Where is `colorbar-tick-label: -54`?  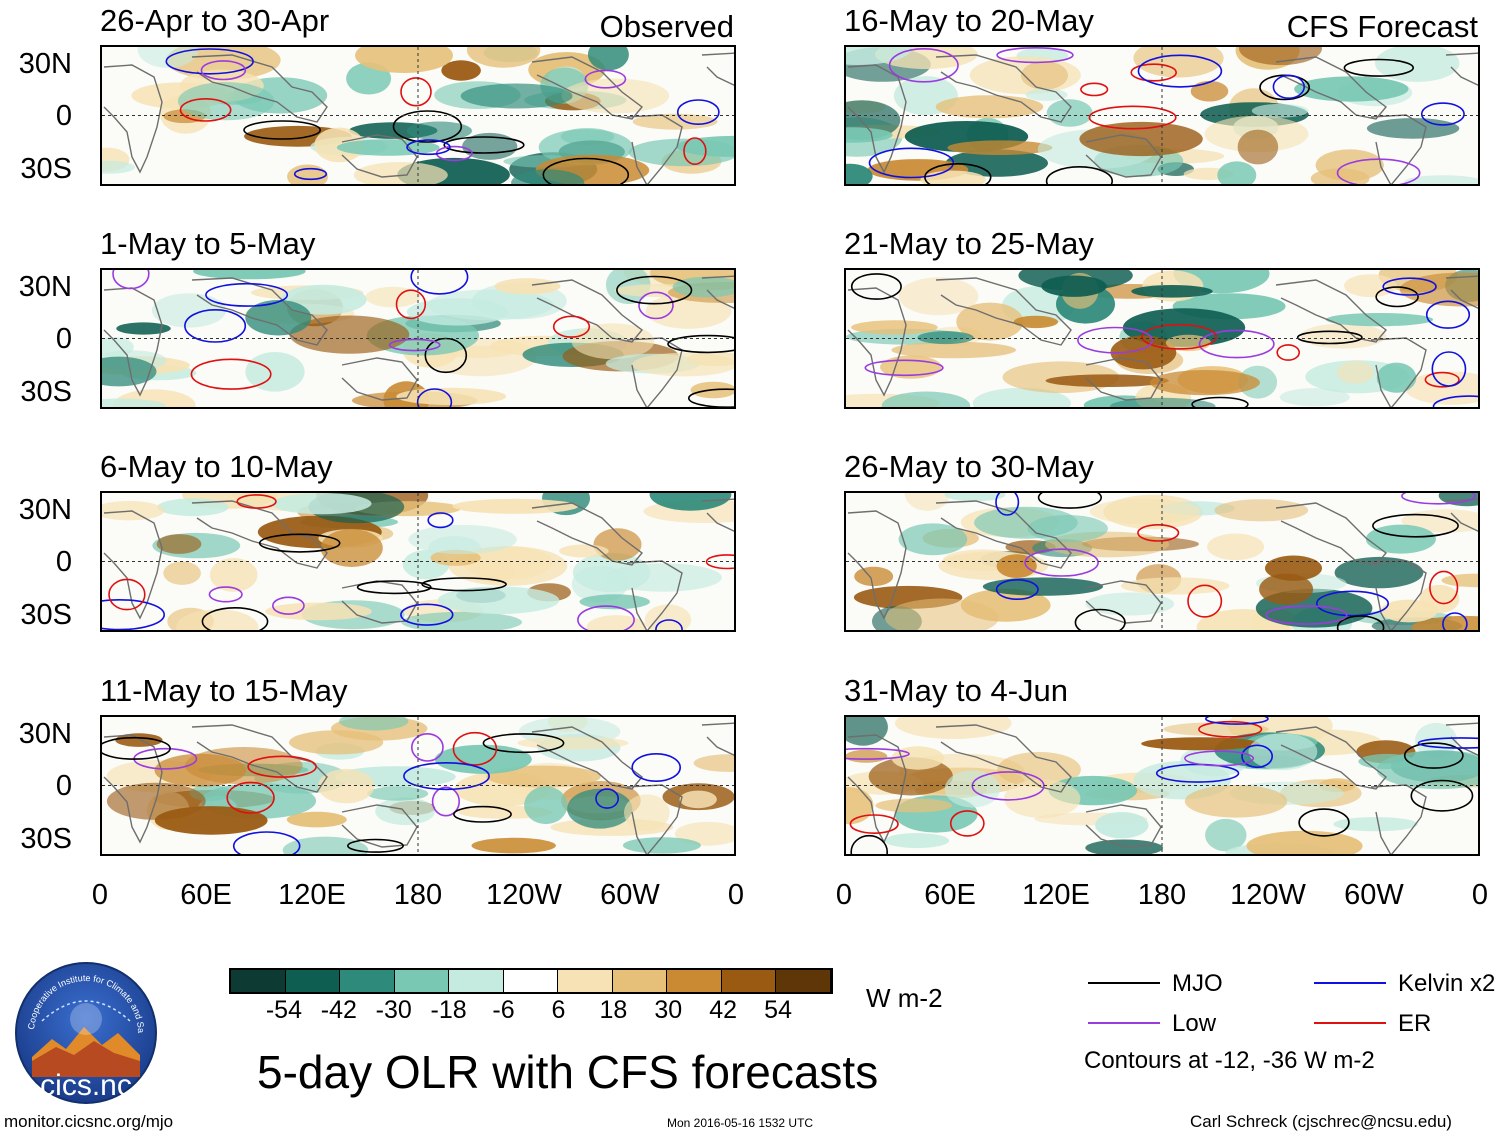 colorbar-tick-label: -54 is located at coordinates (283, 1010).